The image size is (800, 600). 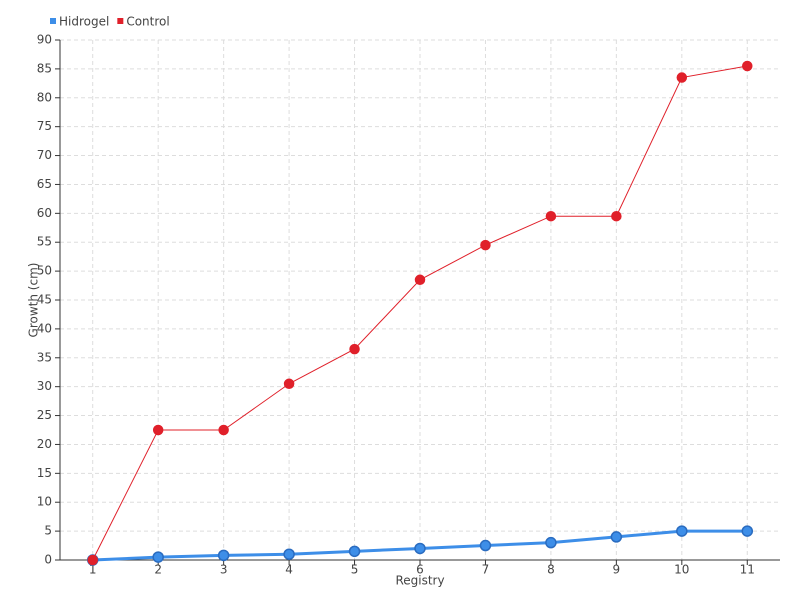 What do you see at coordinates (44, 213) in the screenshot?
I see `y-tick-label: 60` at bounding box center [44, 213].